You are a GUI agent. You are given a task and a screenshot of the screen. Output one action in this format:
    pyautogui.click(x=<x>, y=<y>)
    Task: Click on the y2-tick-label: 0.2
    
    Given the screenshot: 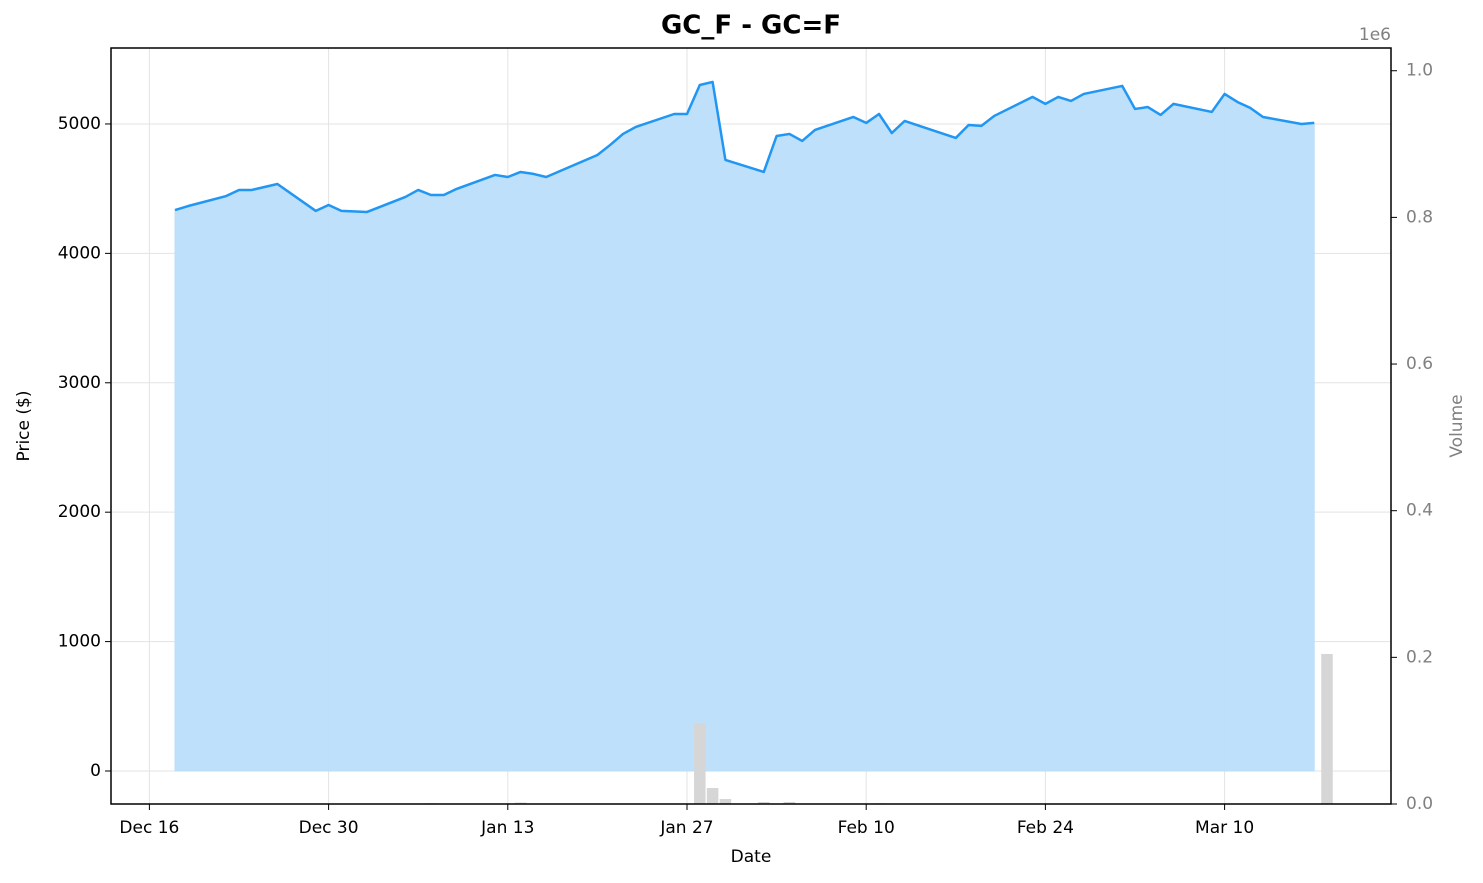 What is the action you would take?
    pyautogui.click(x=1419, y=657)
    